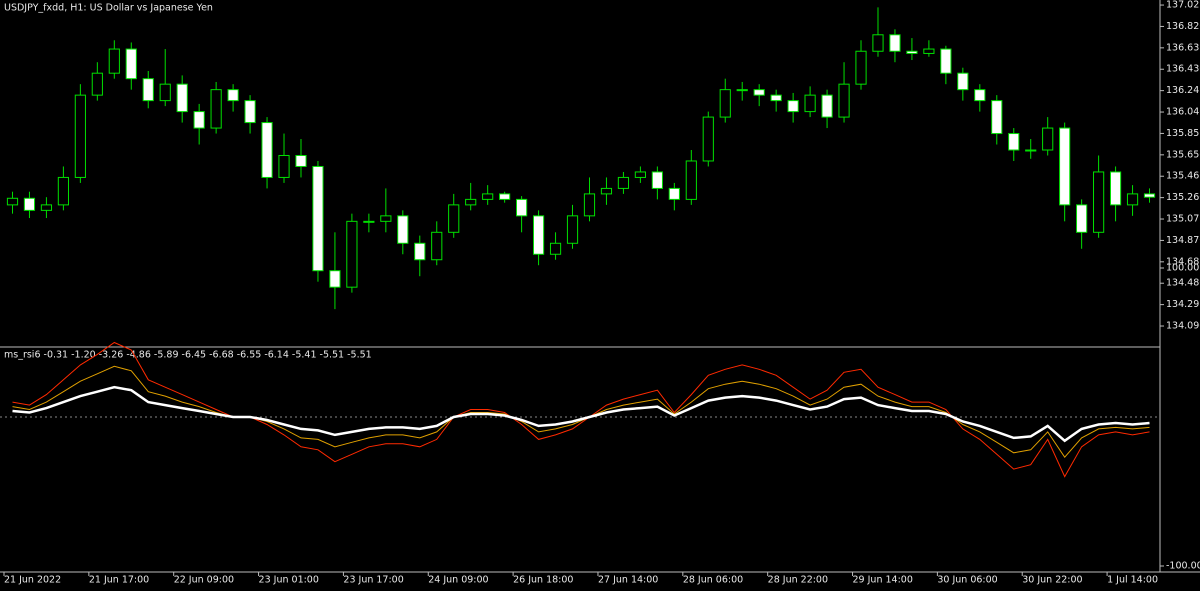 Image resolution: width=1200 pixels, height=591 pixels. Describe the element at coordinates (1183, 326) in the screenshot. I see `y-tick-label: 134.096` at that location.